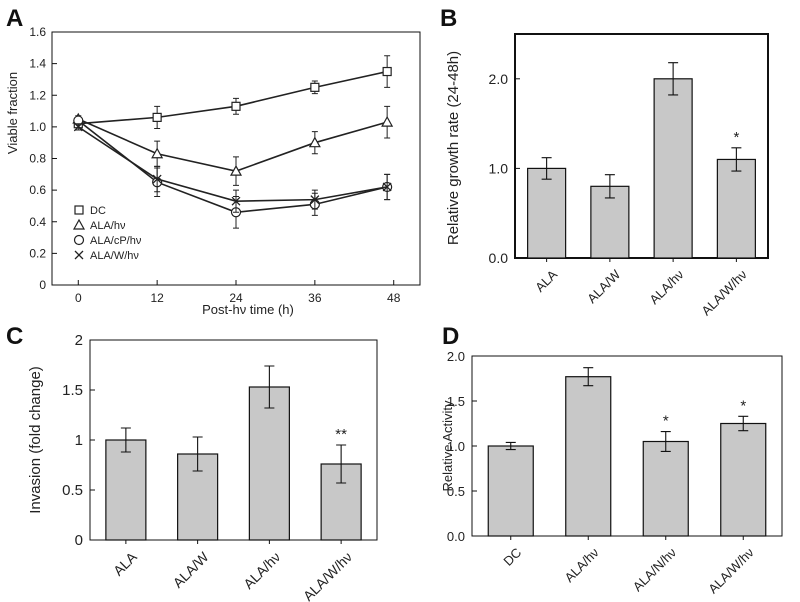 Image resolution: width=800 pixels, height=602 pixels. Describe the element at coordinates (654, 569) in the screenshot. I see `panel-d-x-category-label: ALA/N/hν` at that location.